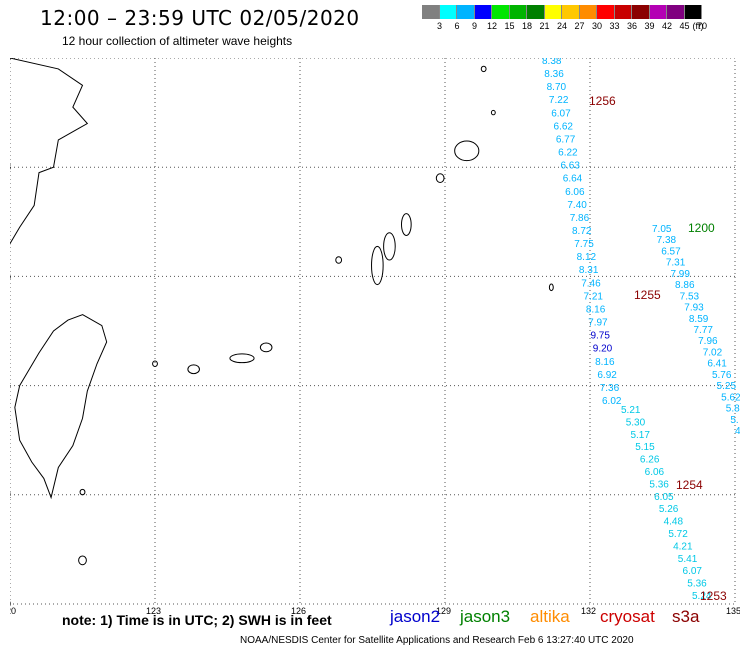  I want to click on swh-value: 6.05, so click(664, 497).